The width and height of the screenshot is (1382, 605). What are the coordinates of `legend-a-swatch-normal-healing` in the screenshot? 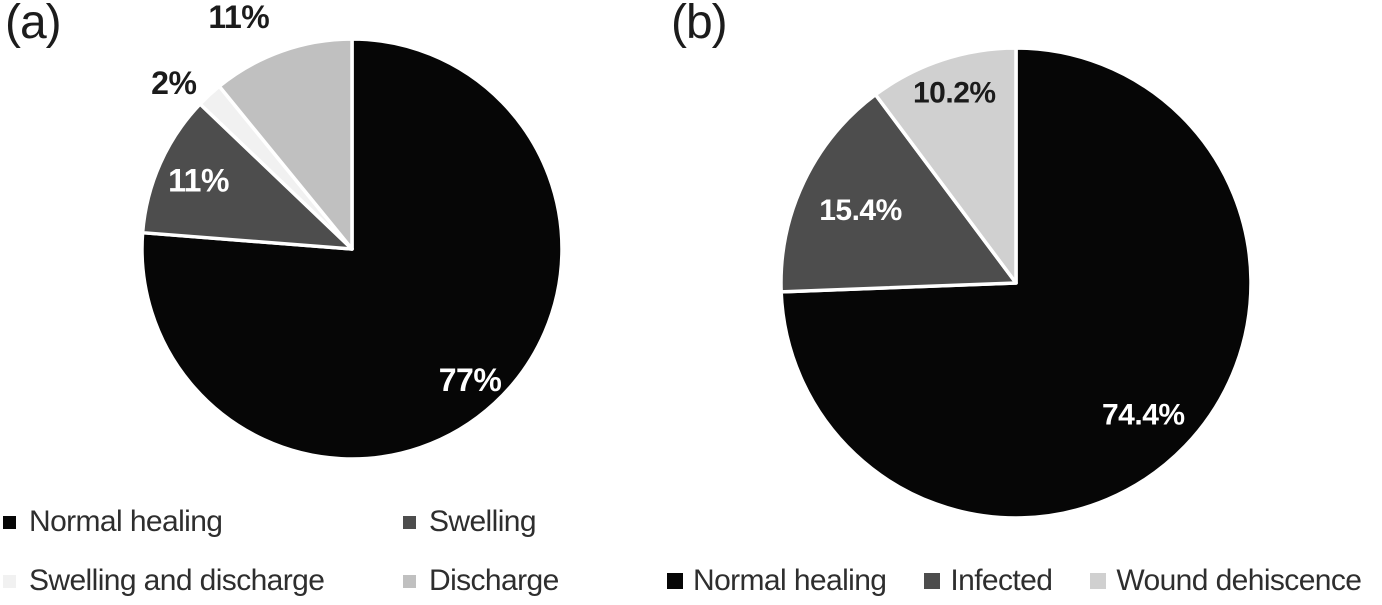 It's located at (9, 522).